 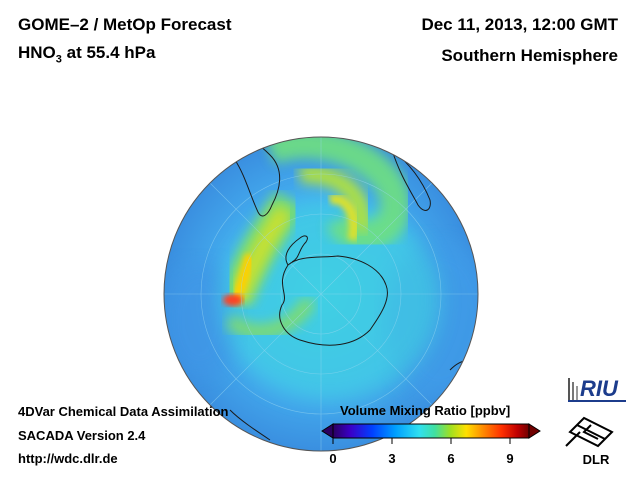 I want to click on footer-line-2: SACADA Version 2.4, so click(x=82, y=435).